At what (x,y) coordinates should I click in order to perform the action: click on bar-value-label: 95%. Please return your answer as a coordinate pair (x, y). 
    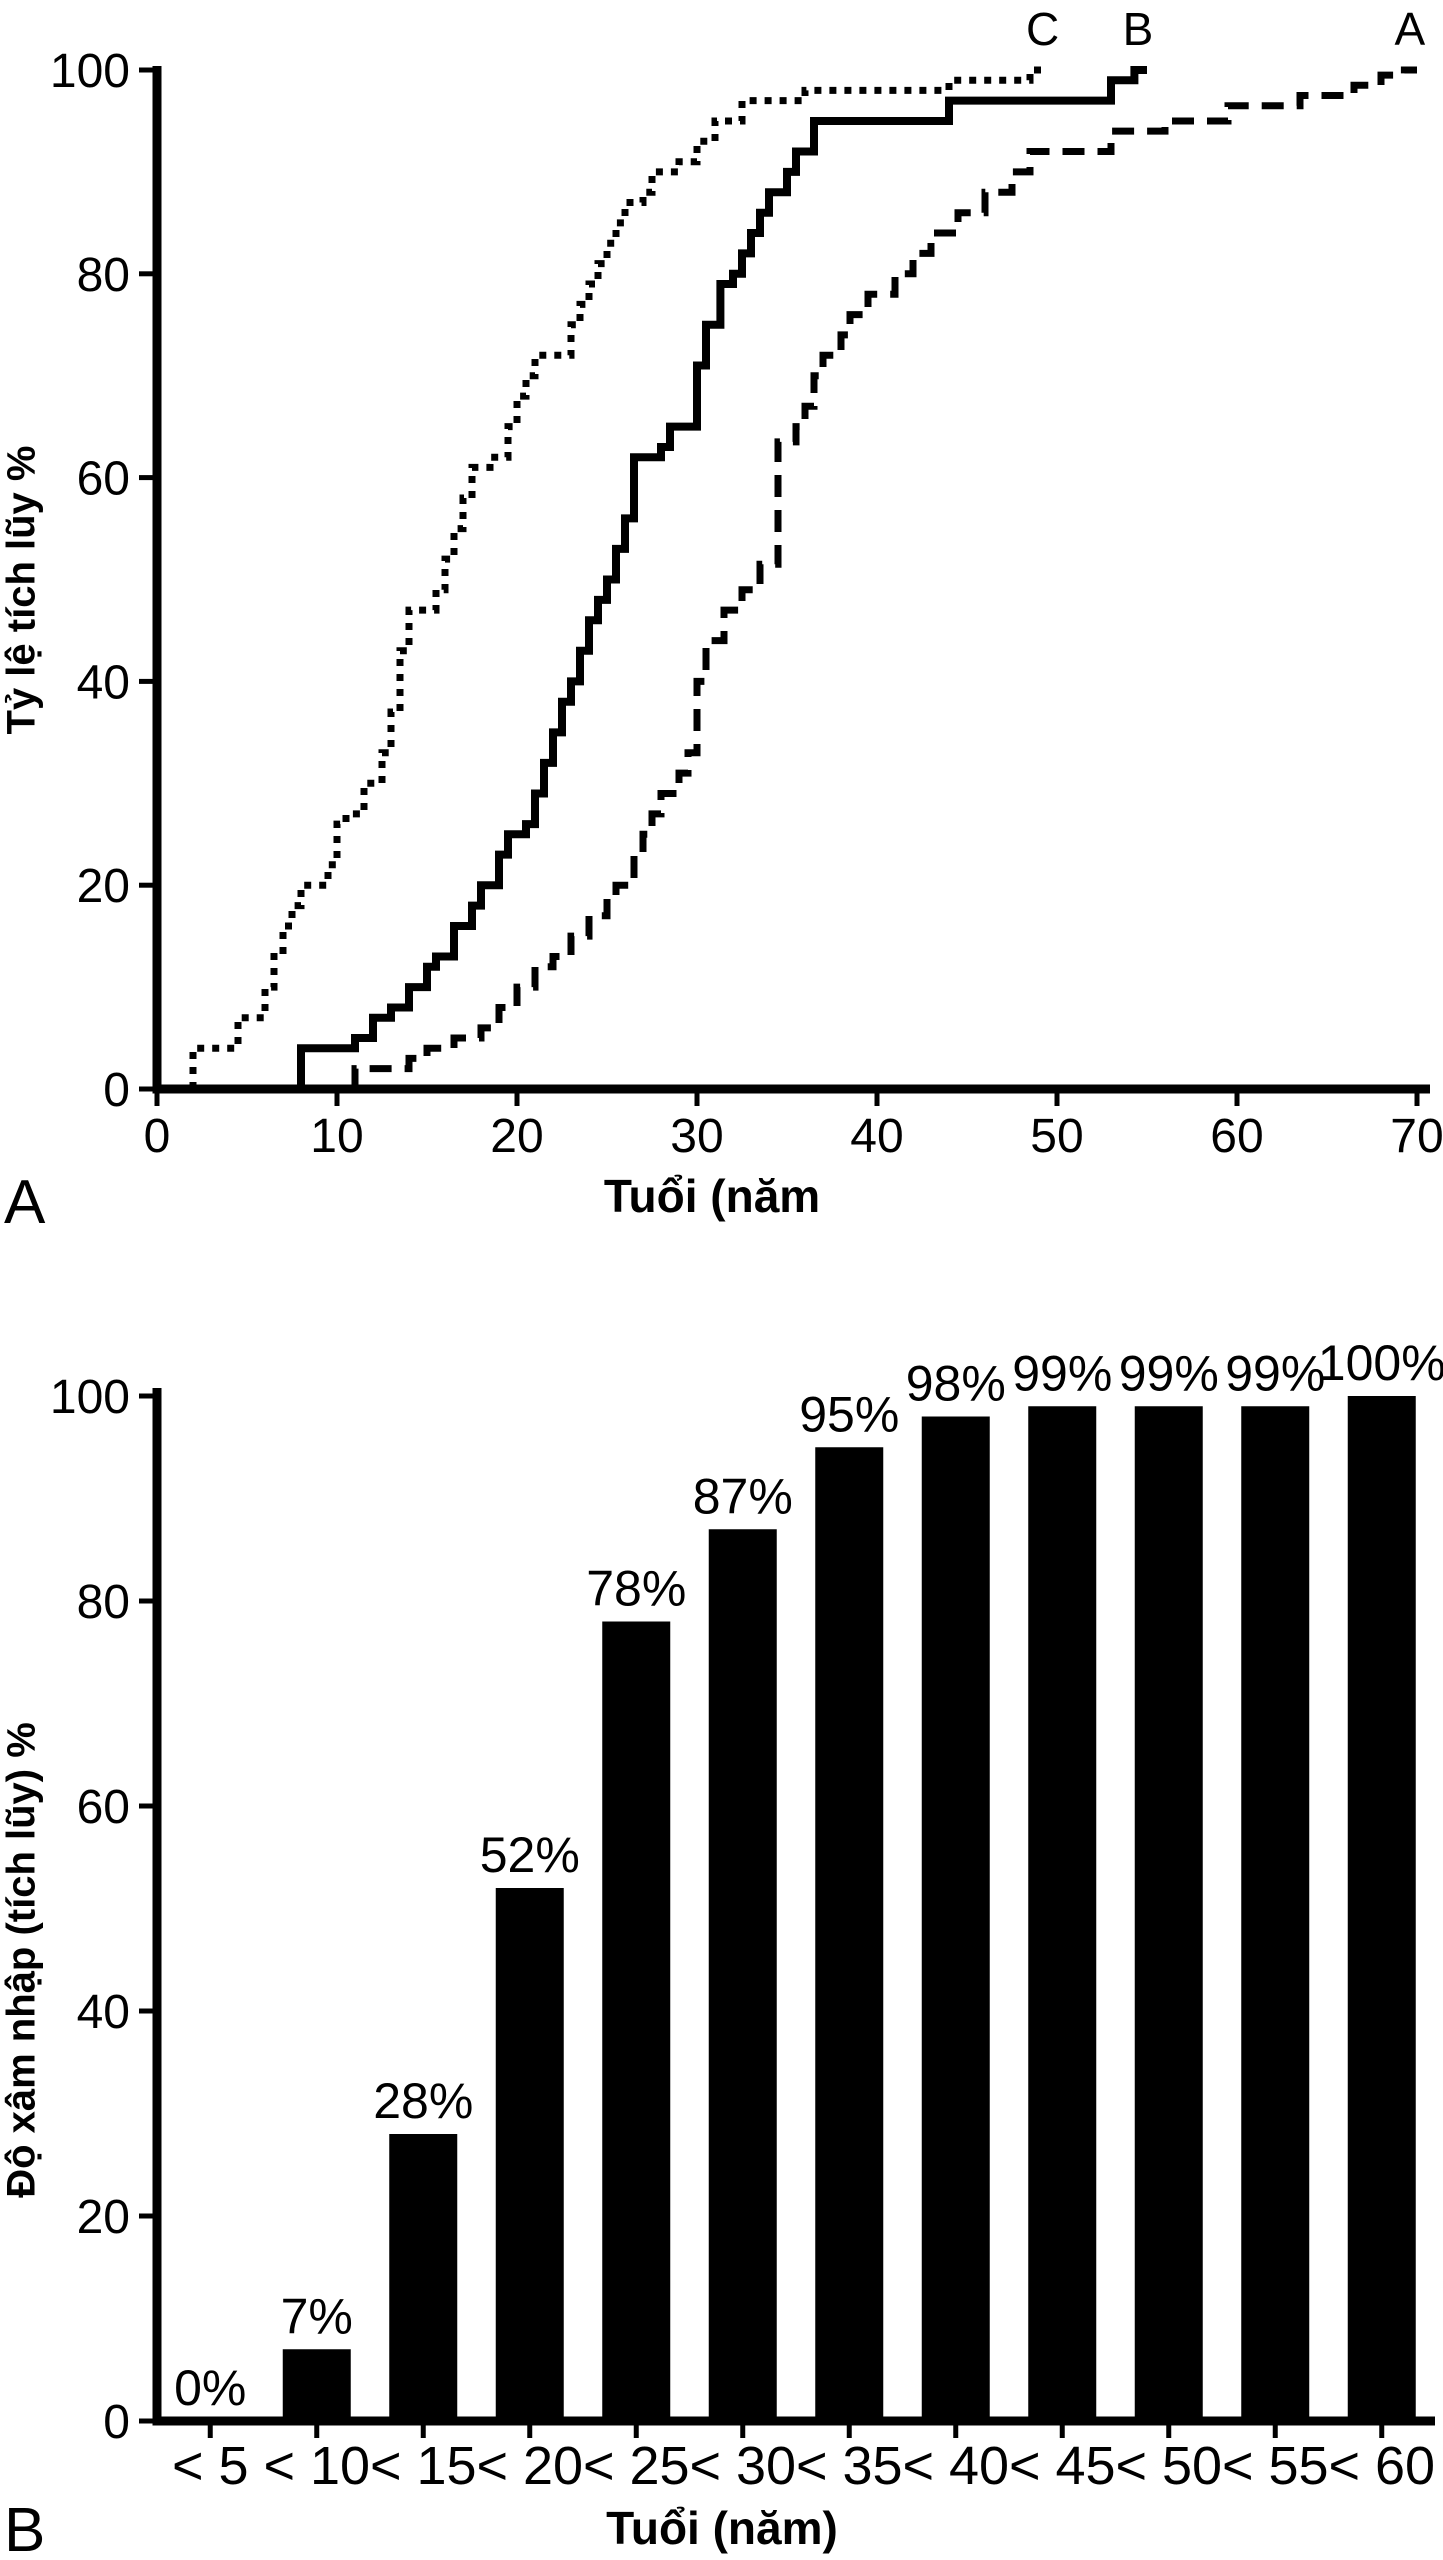
    Looking at the image, I should click on (849, 1414).